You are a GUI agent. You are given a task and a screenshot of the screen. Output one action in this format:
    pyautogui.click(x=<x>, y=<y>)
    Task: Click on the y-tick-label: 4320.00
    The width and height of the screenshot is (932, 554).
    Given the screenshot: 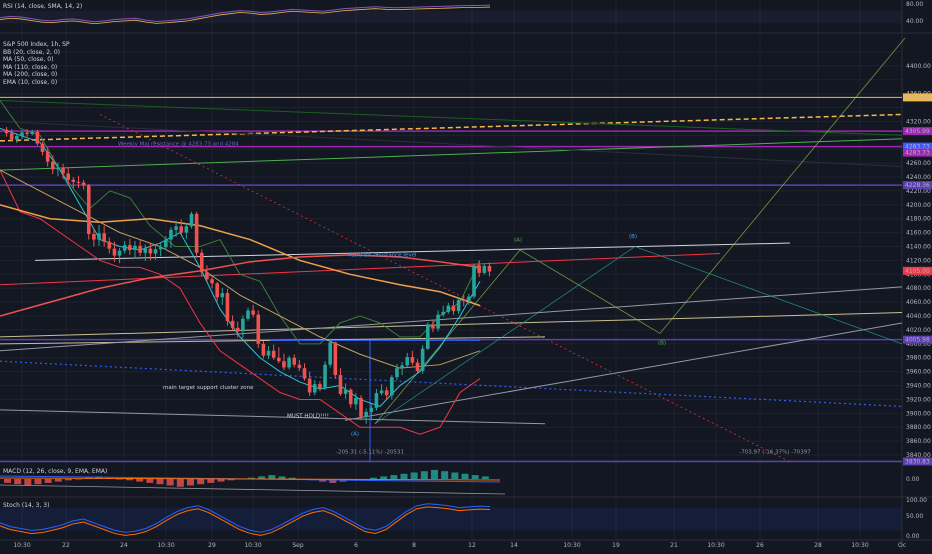 What is the action you would take?
    pyautogui.click(x=918, y=121)
    